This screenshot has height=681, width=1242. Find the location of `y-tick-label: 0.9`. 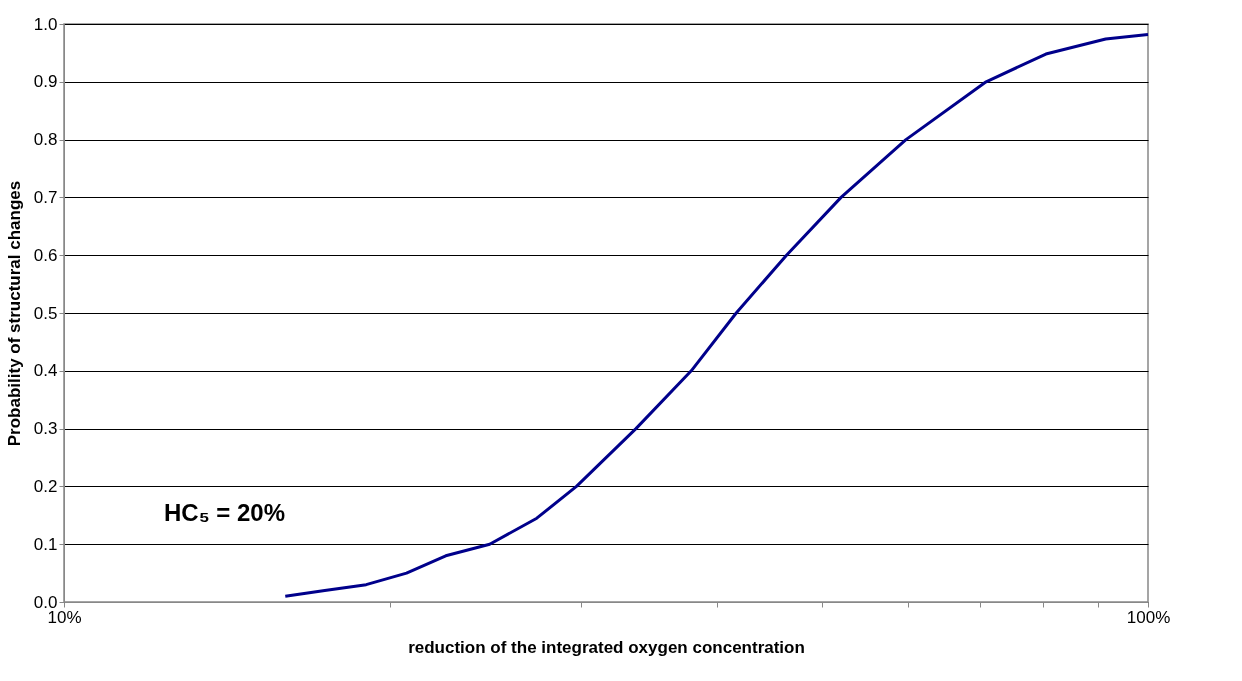

y-tick-label: 0.9 is located at coordinates (45, 82).